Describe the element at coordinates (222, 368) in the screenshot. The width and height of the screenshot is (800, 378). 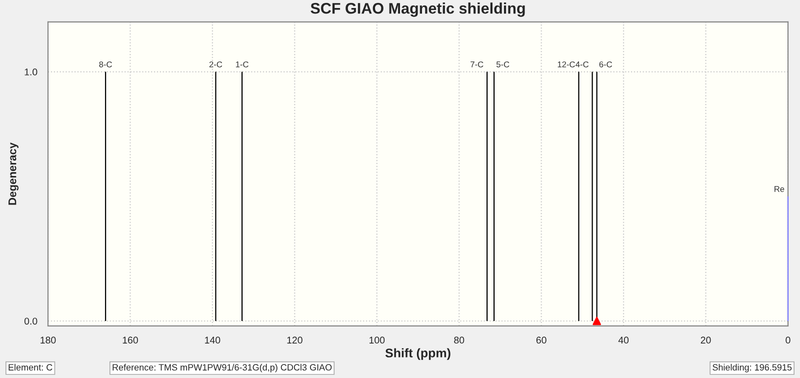
I see `text: Reference: TMS mPW1PW91/6-31G(d,p) CDCl3 GIAO` at that location.